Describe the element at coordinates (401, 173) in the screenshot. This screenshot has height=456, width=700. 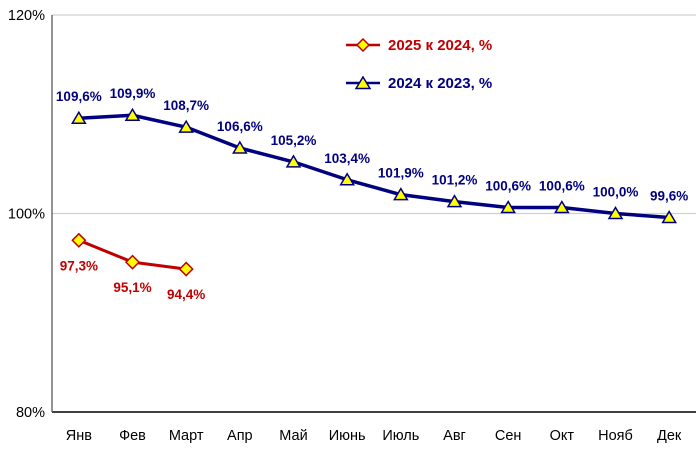
I see `data-label: 101,9%` at that location.